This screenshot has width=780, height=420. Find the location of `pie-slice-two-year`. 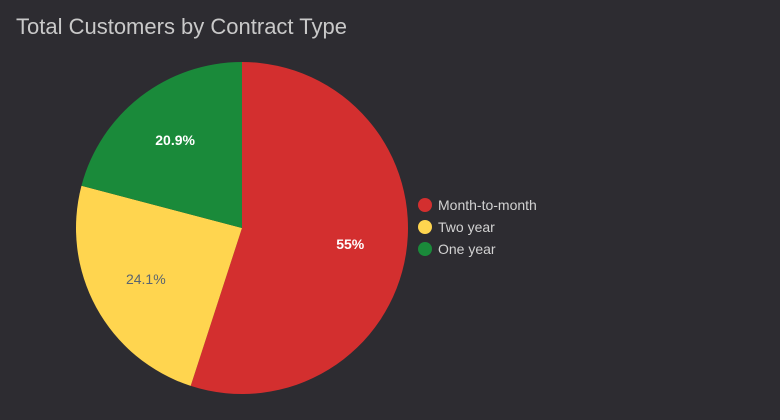

pie-slice-two-year is located at coordinates (158, 285).